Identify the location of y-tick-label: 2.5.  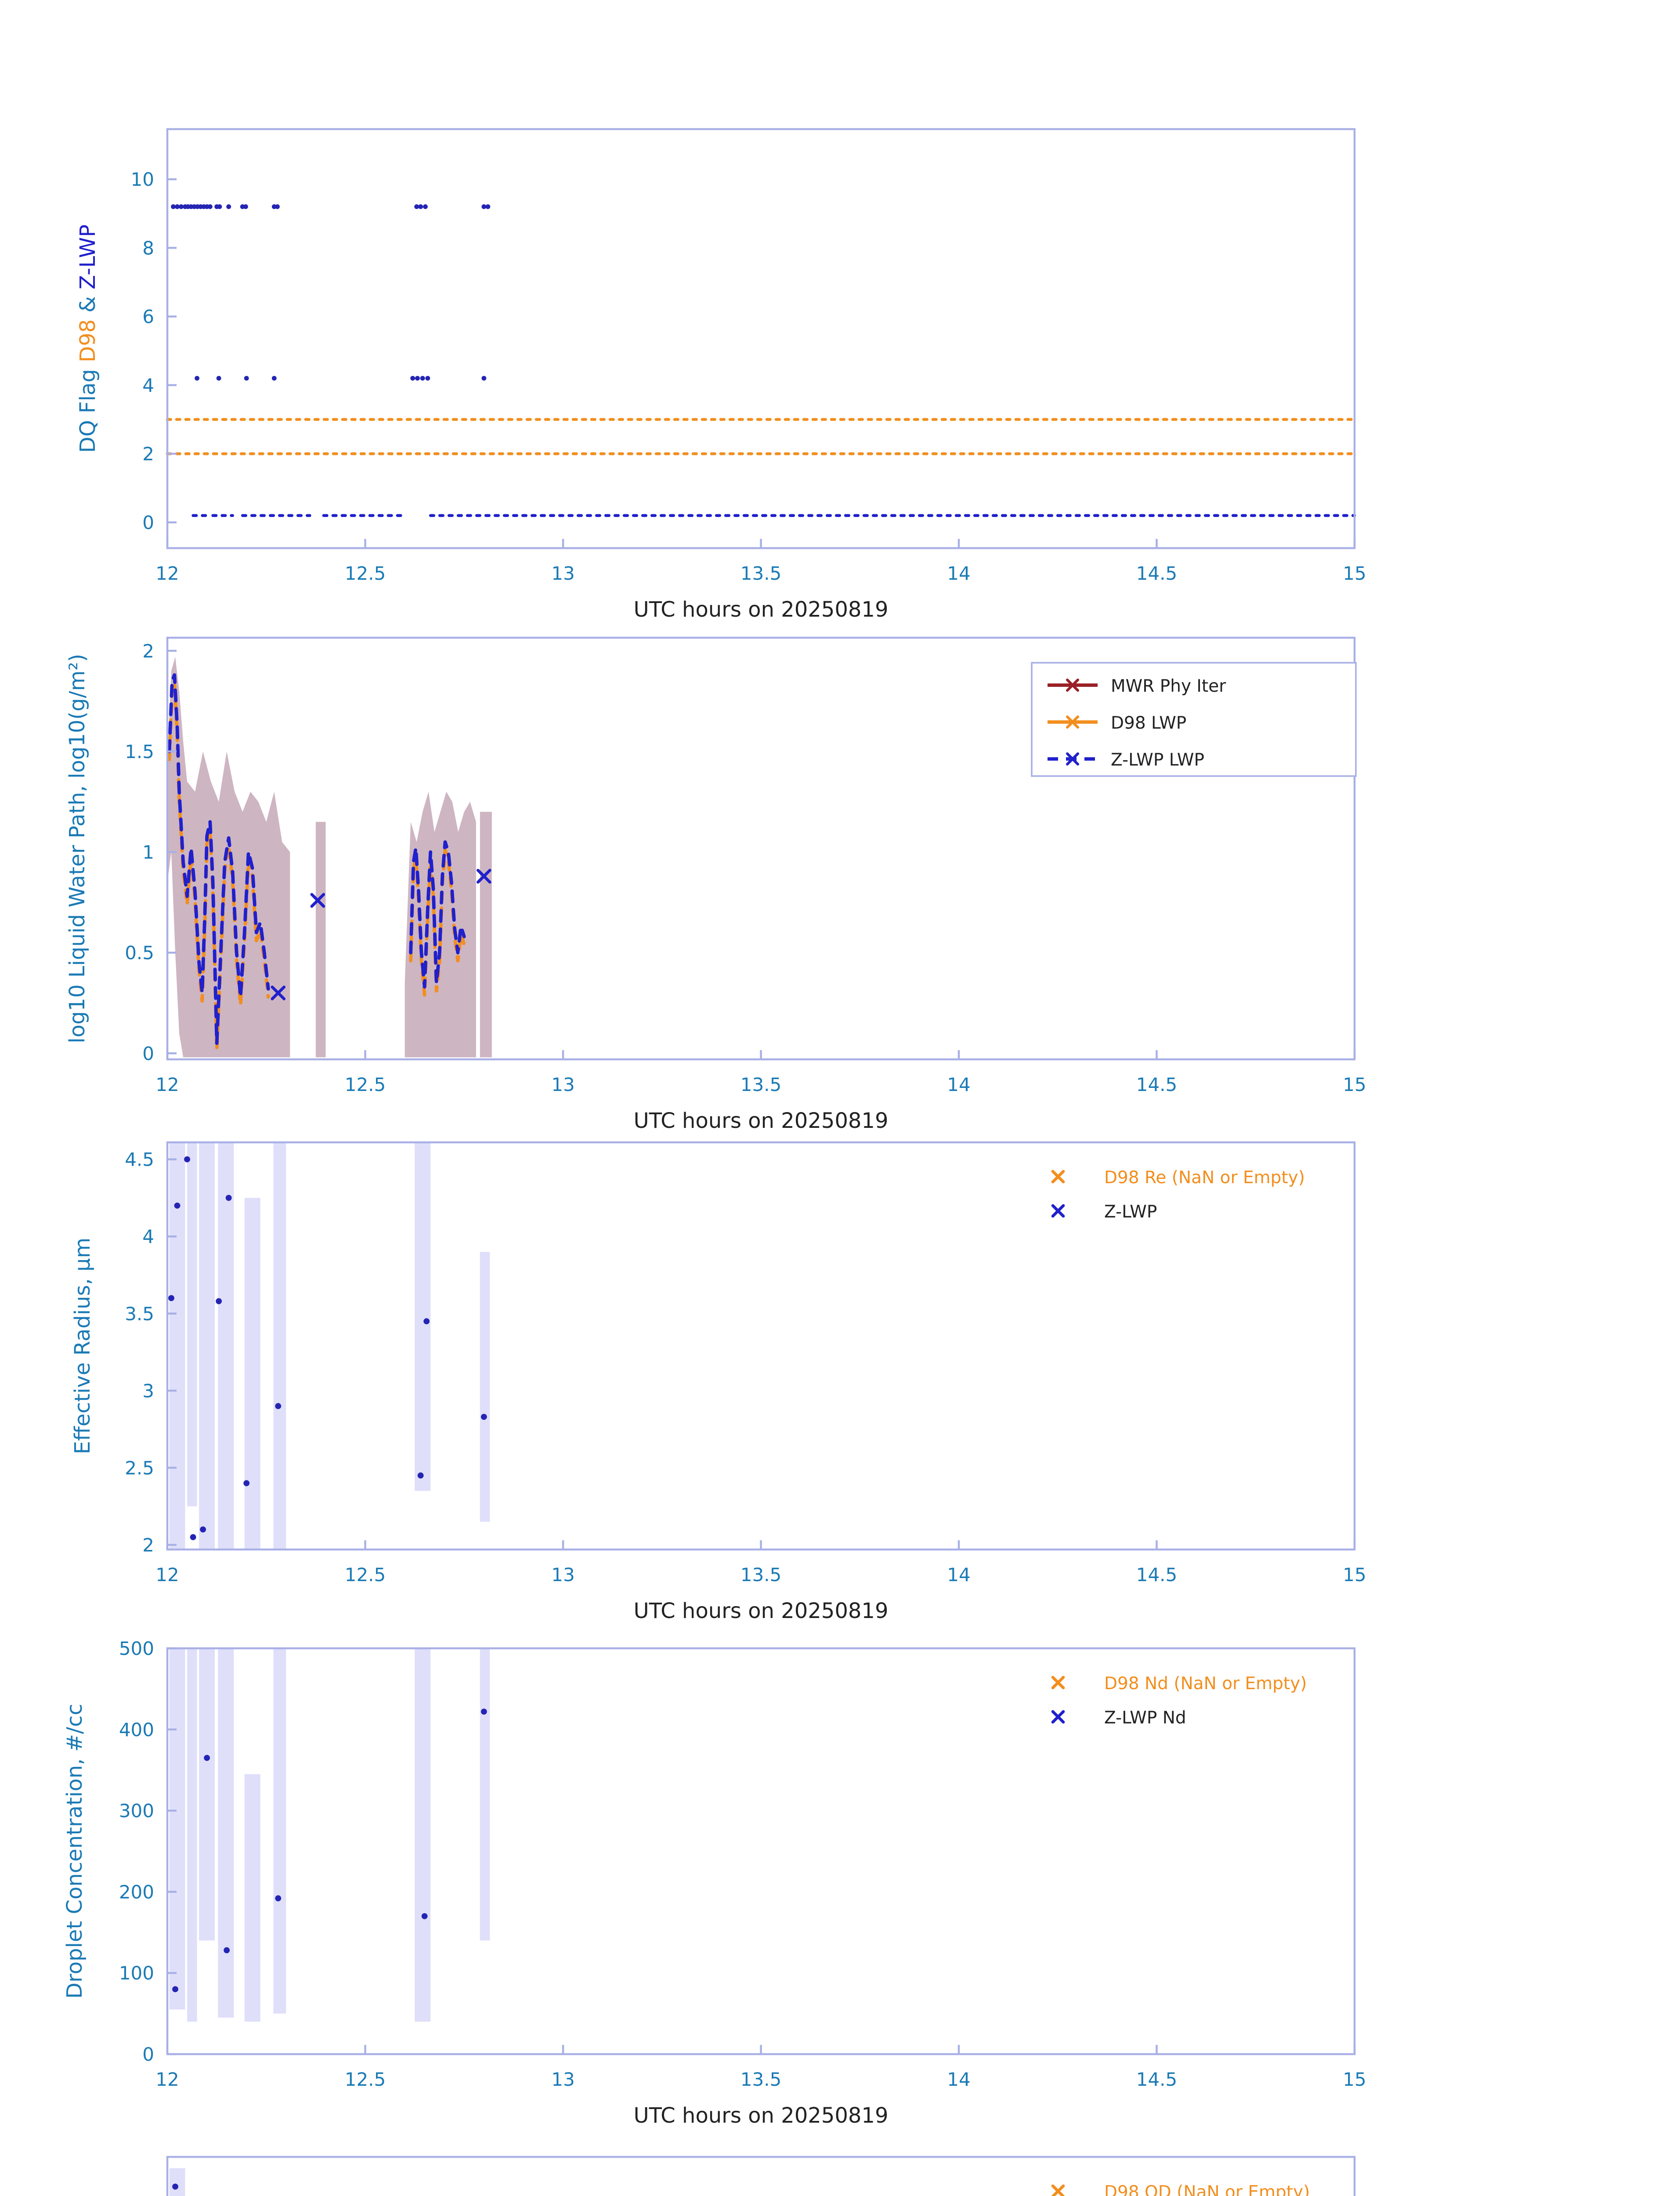
(139, 1468).